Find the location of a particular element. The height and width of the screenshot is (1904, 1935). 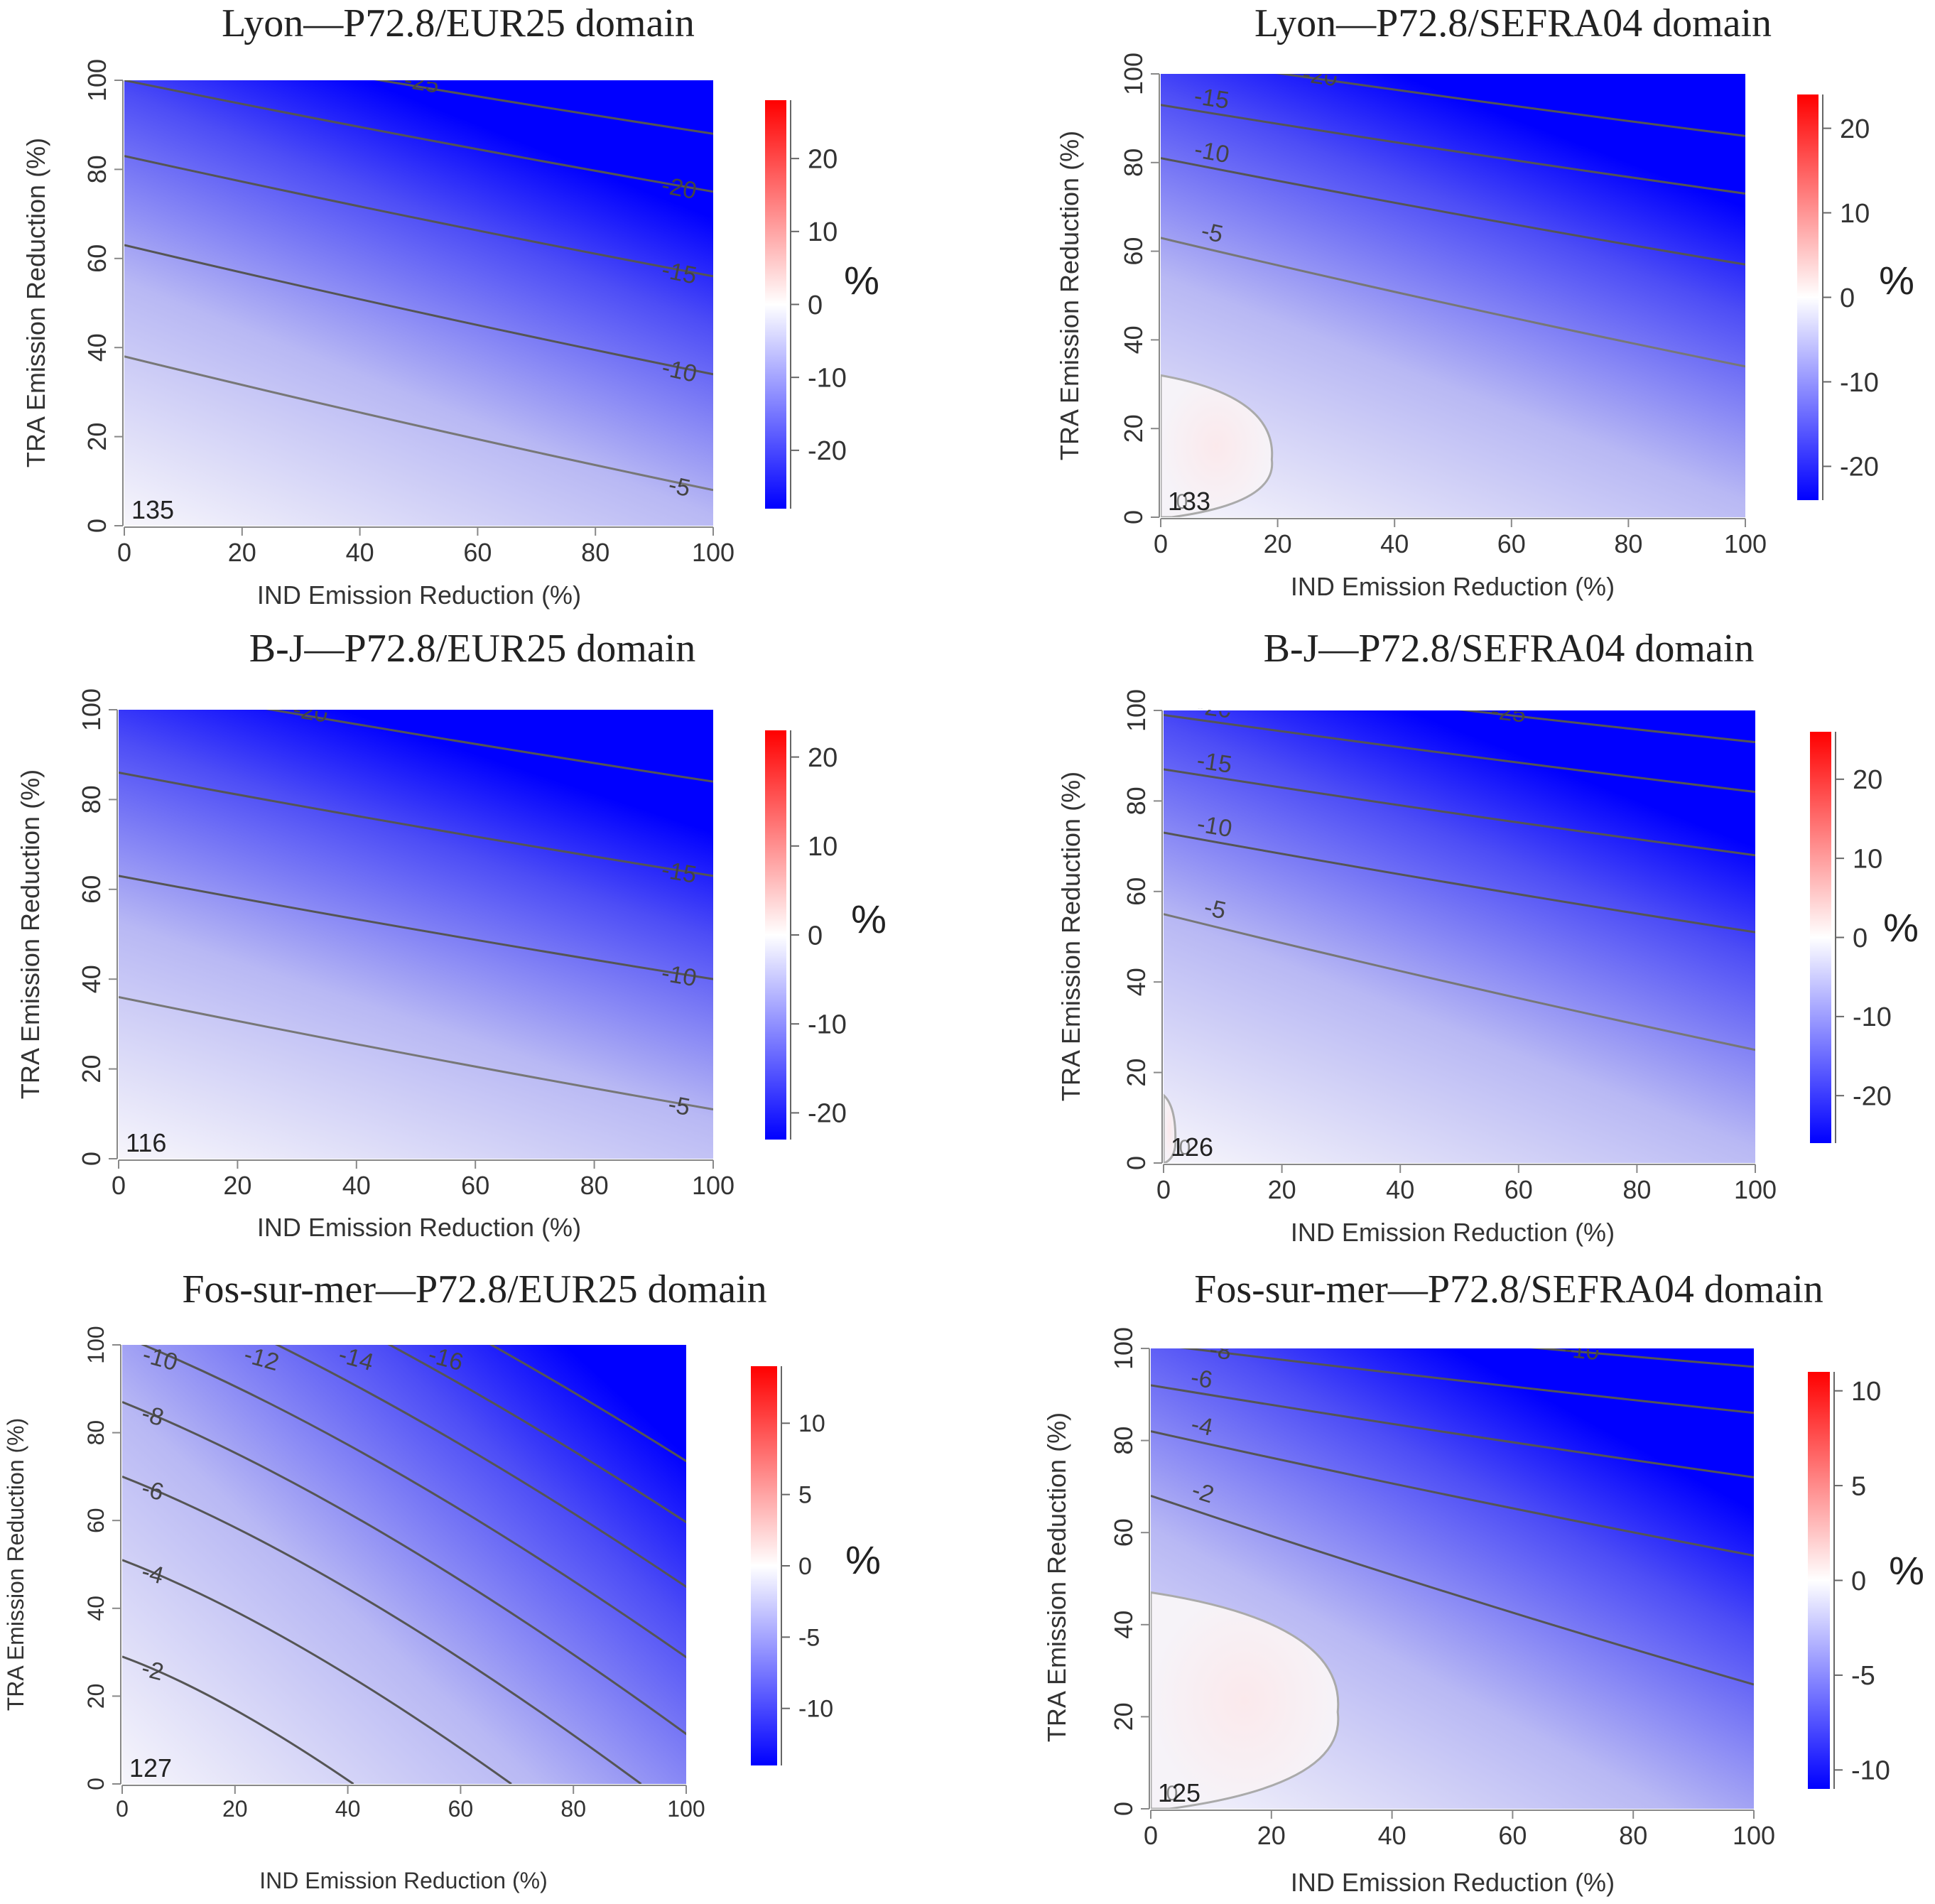

corner-label: 126 is located at coordinates (1192, 1147).